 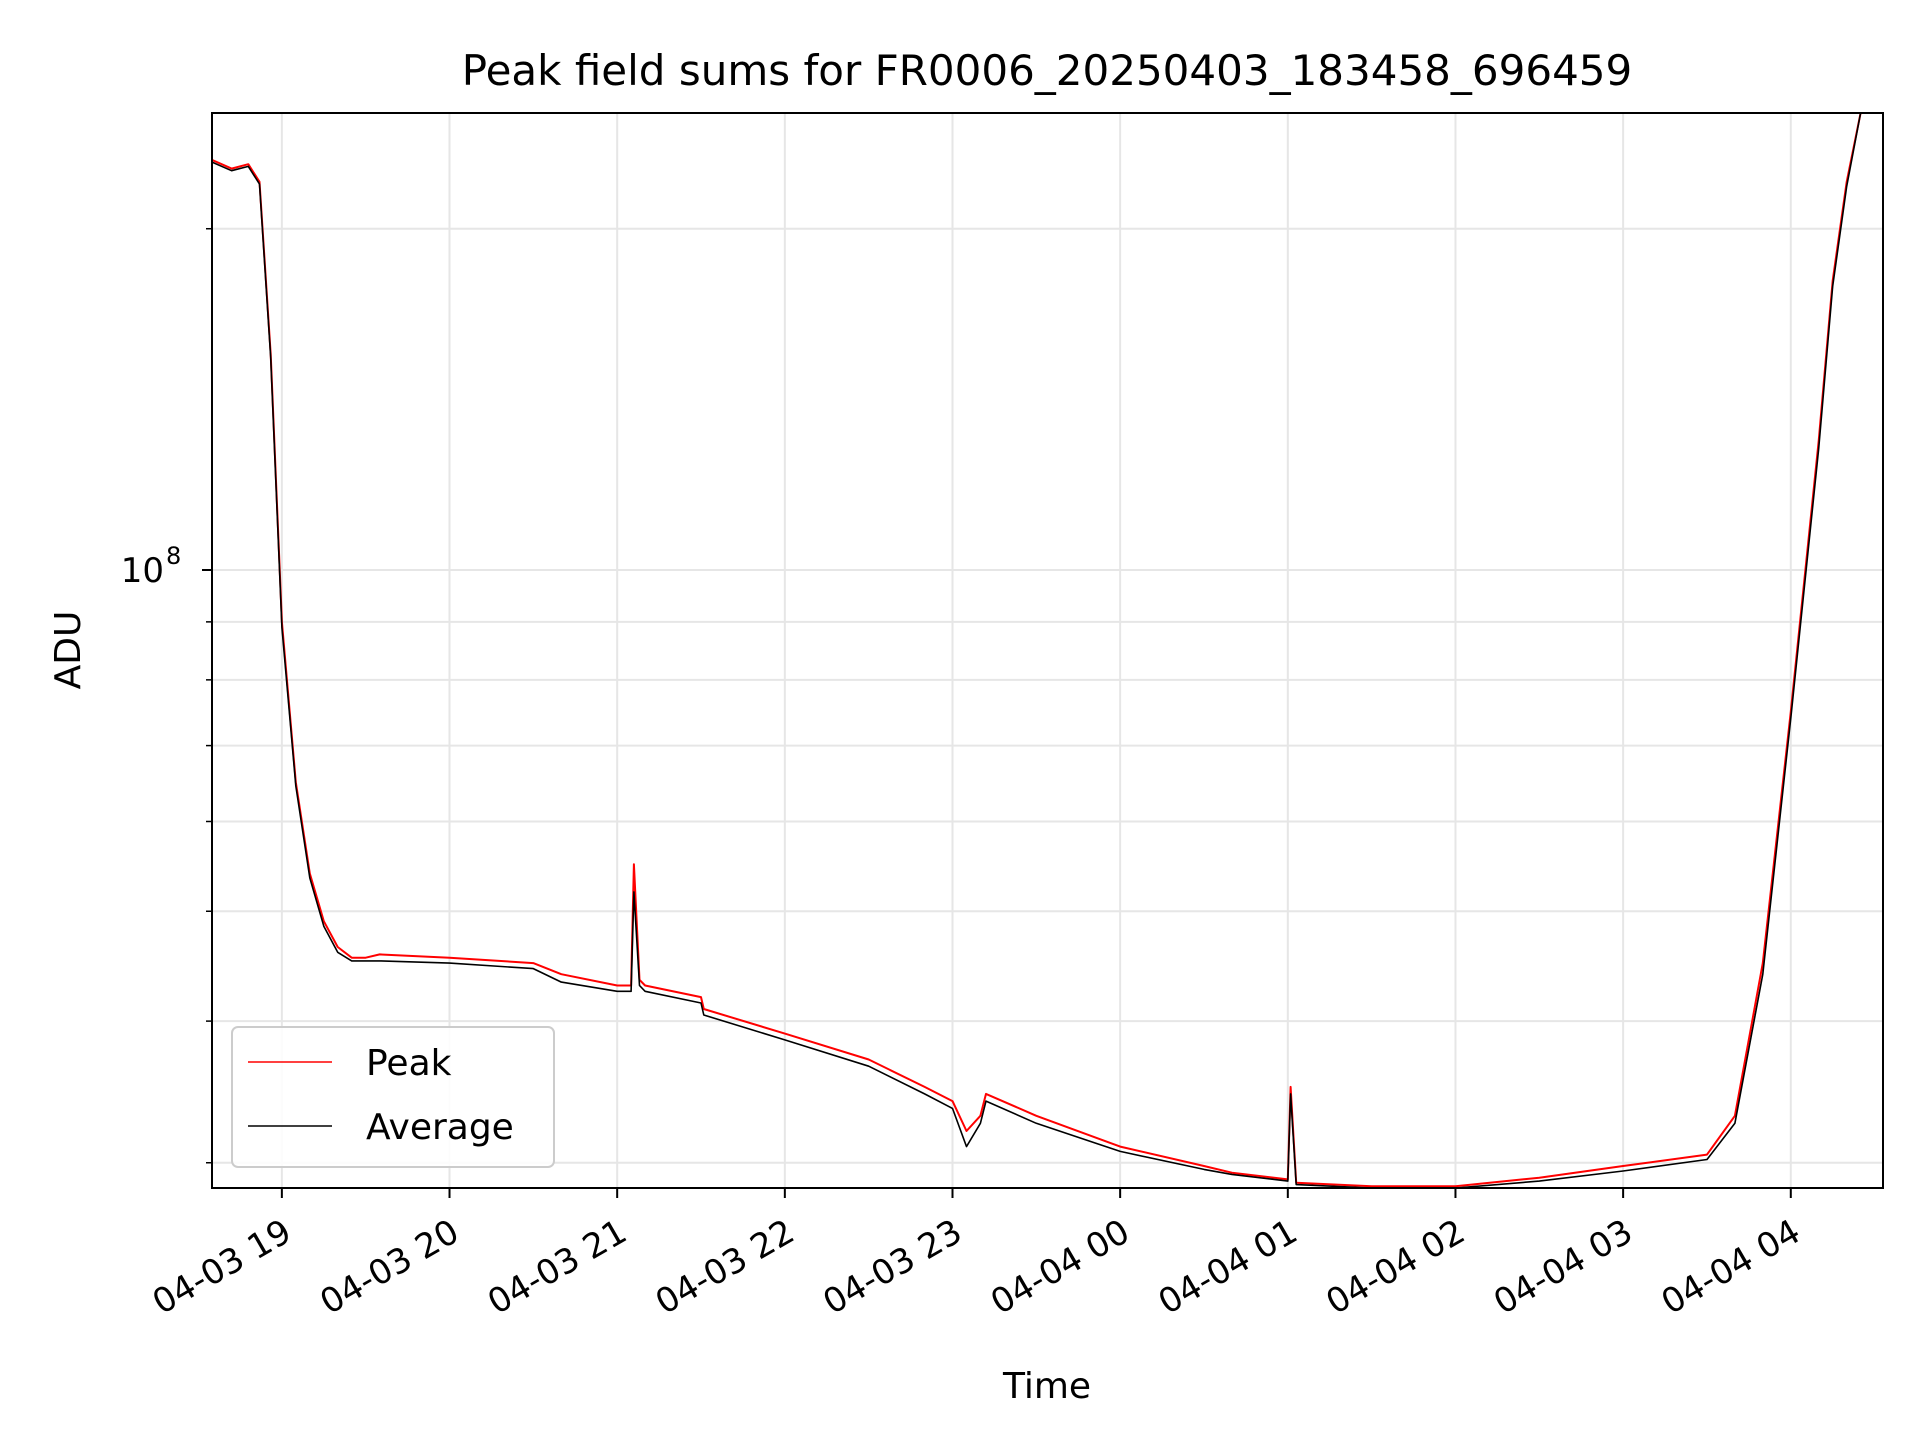 What do you see at coordinates (1046, 1386) in the screenshot?
I see `x-axis-label: Time` at bounding box center [1046, 1386].